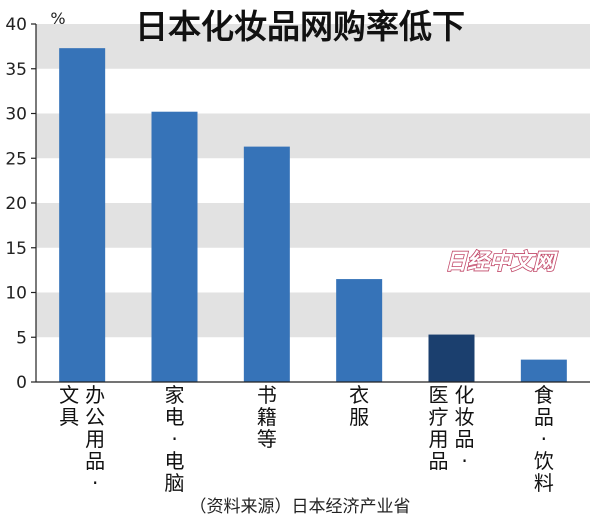 The width and height of the screenshot is (600, 524). I want to click on watermark-logo: 日经中文网, so click(501, 262).